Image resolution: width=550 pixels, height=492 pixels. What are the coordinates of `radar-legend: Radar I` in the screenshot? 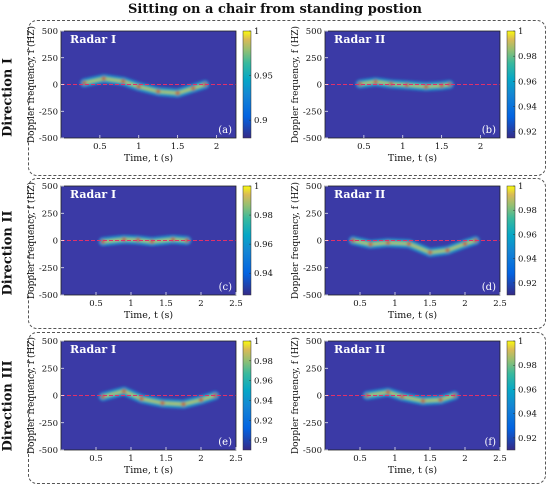 It's located at (93, 194).